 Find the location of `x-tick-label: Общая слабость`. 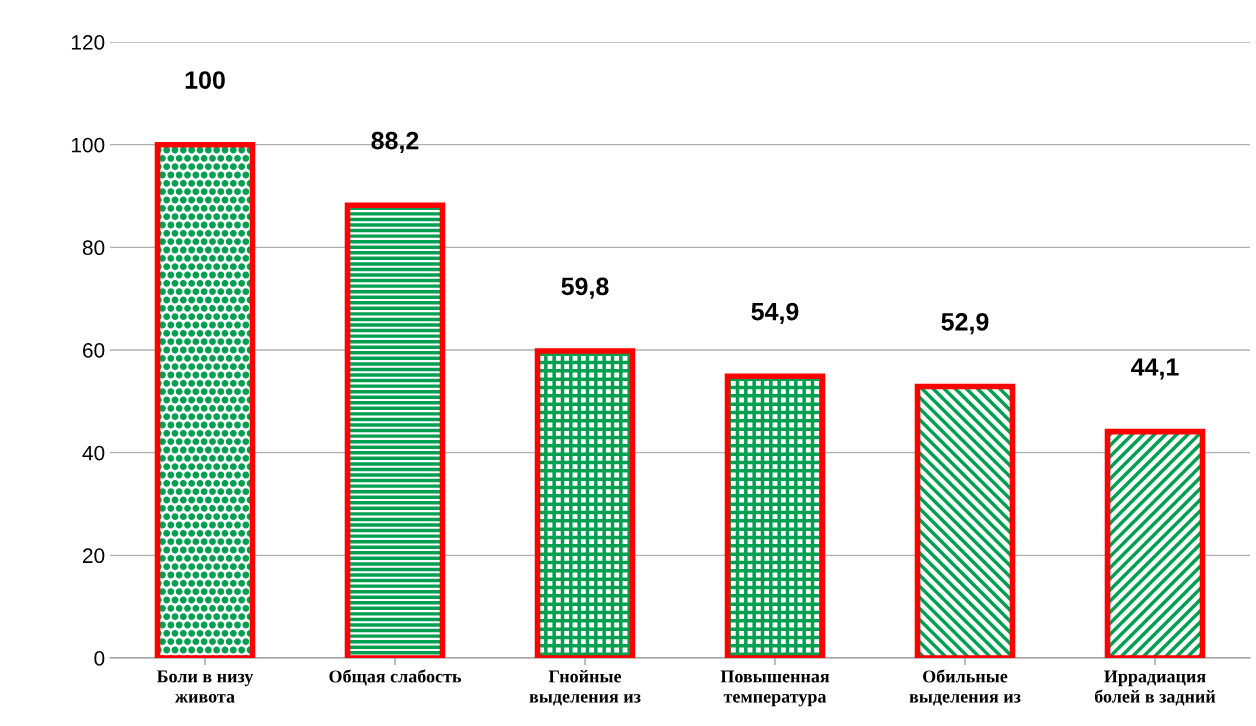

x-tick-label: Общая слабость is located at coordinates (395, 677).